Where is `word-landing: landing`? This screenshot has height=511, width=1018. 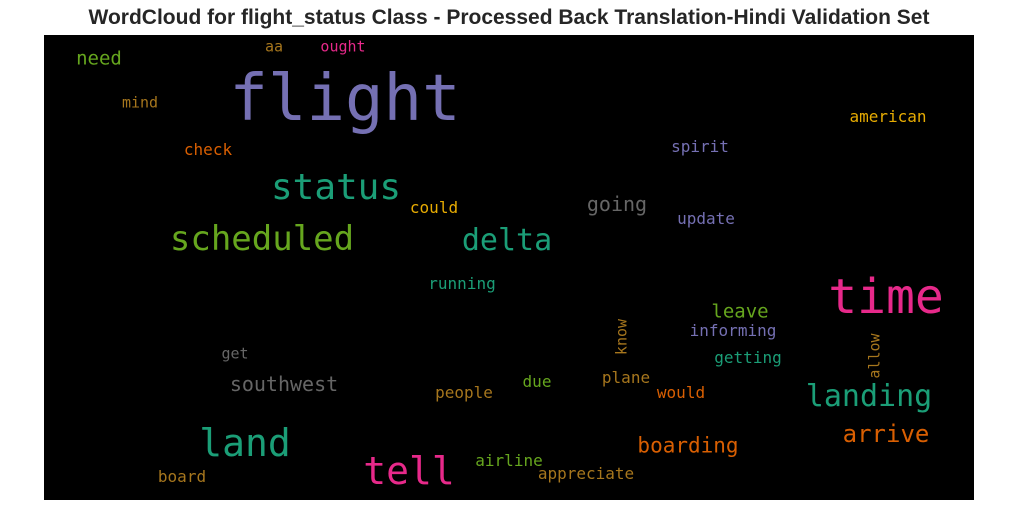
word-landing: landing is located at coordinates (869, 396).